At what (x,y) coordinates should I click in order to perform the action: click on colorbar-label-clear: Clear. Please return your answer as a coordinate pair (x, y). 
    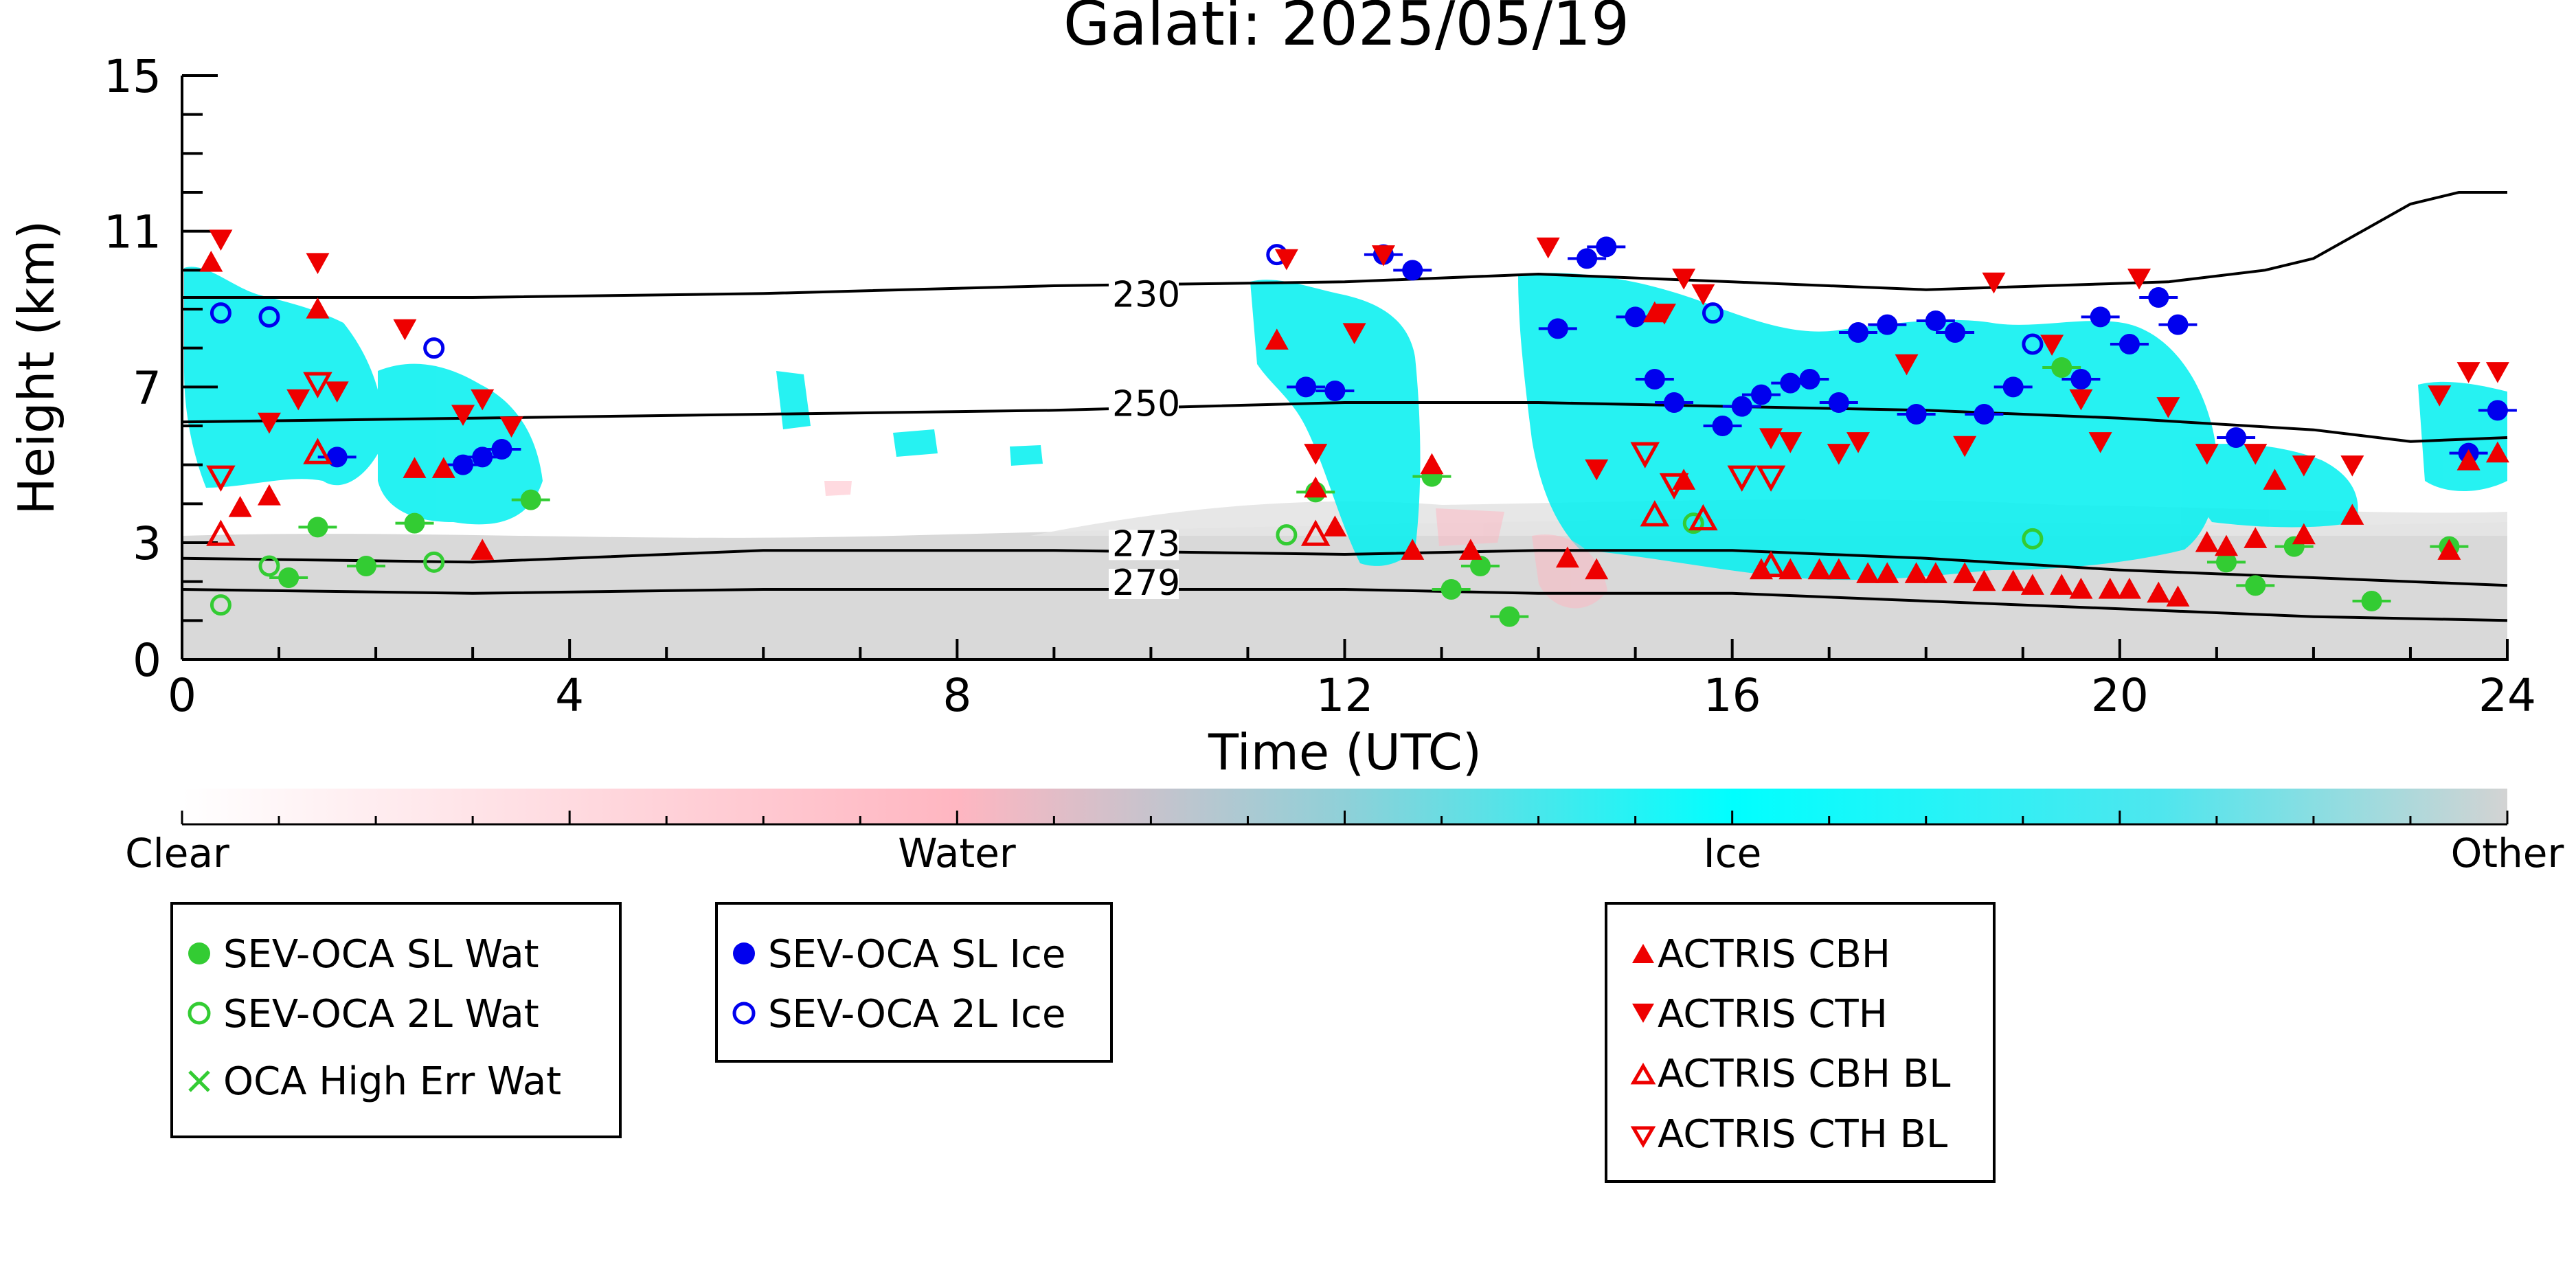
    Looking at the image, I should click on (177, 853).